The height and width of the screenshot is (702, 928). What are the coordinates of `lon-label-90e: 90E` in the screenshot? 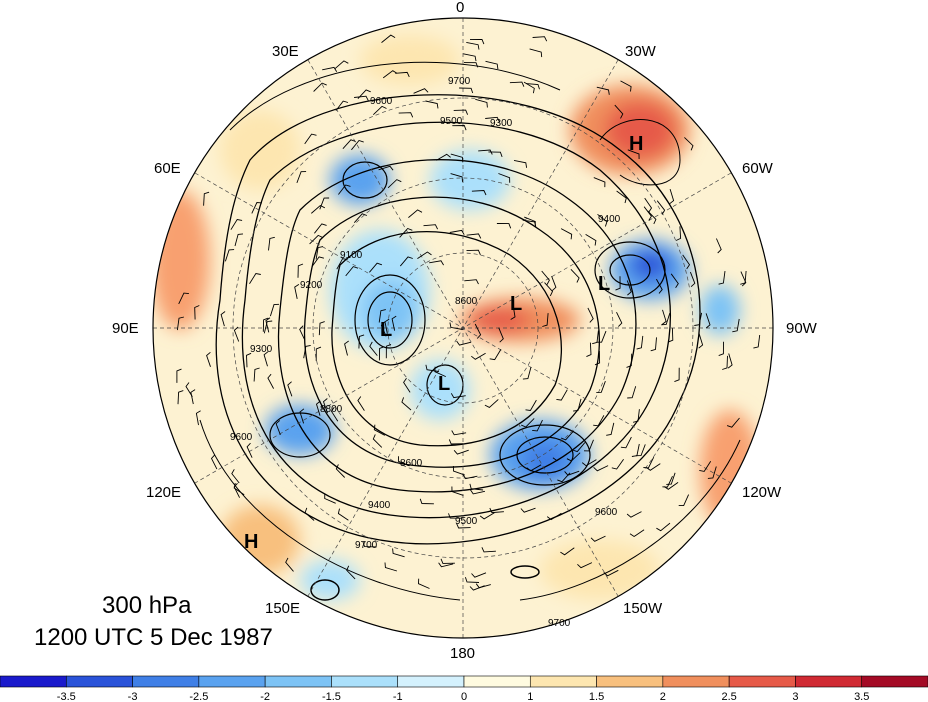 It's located at (125, 328).